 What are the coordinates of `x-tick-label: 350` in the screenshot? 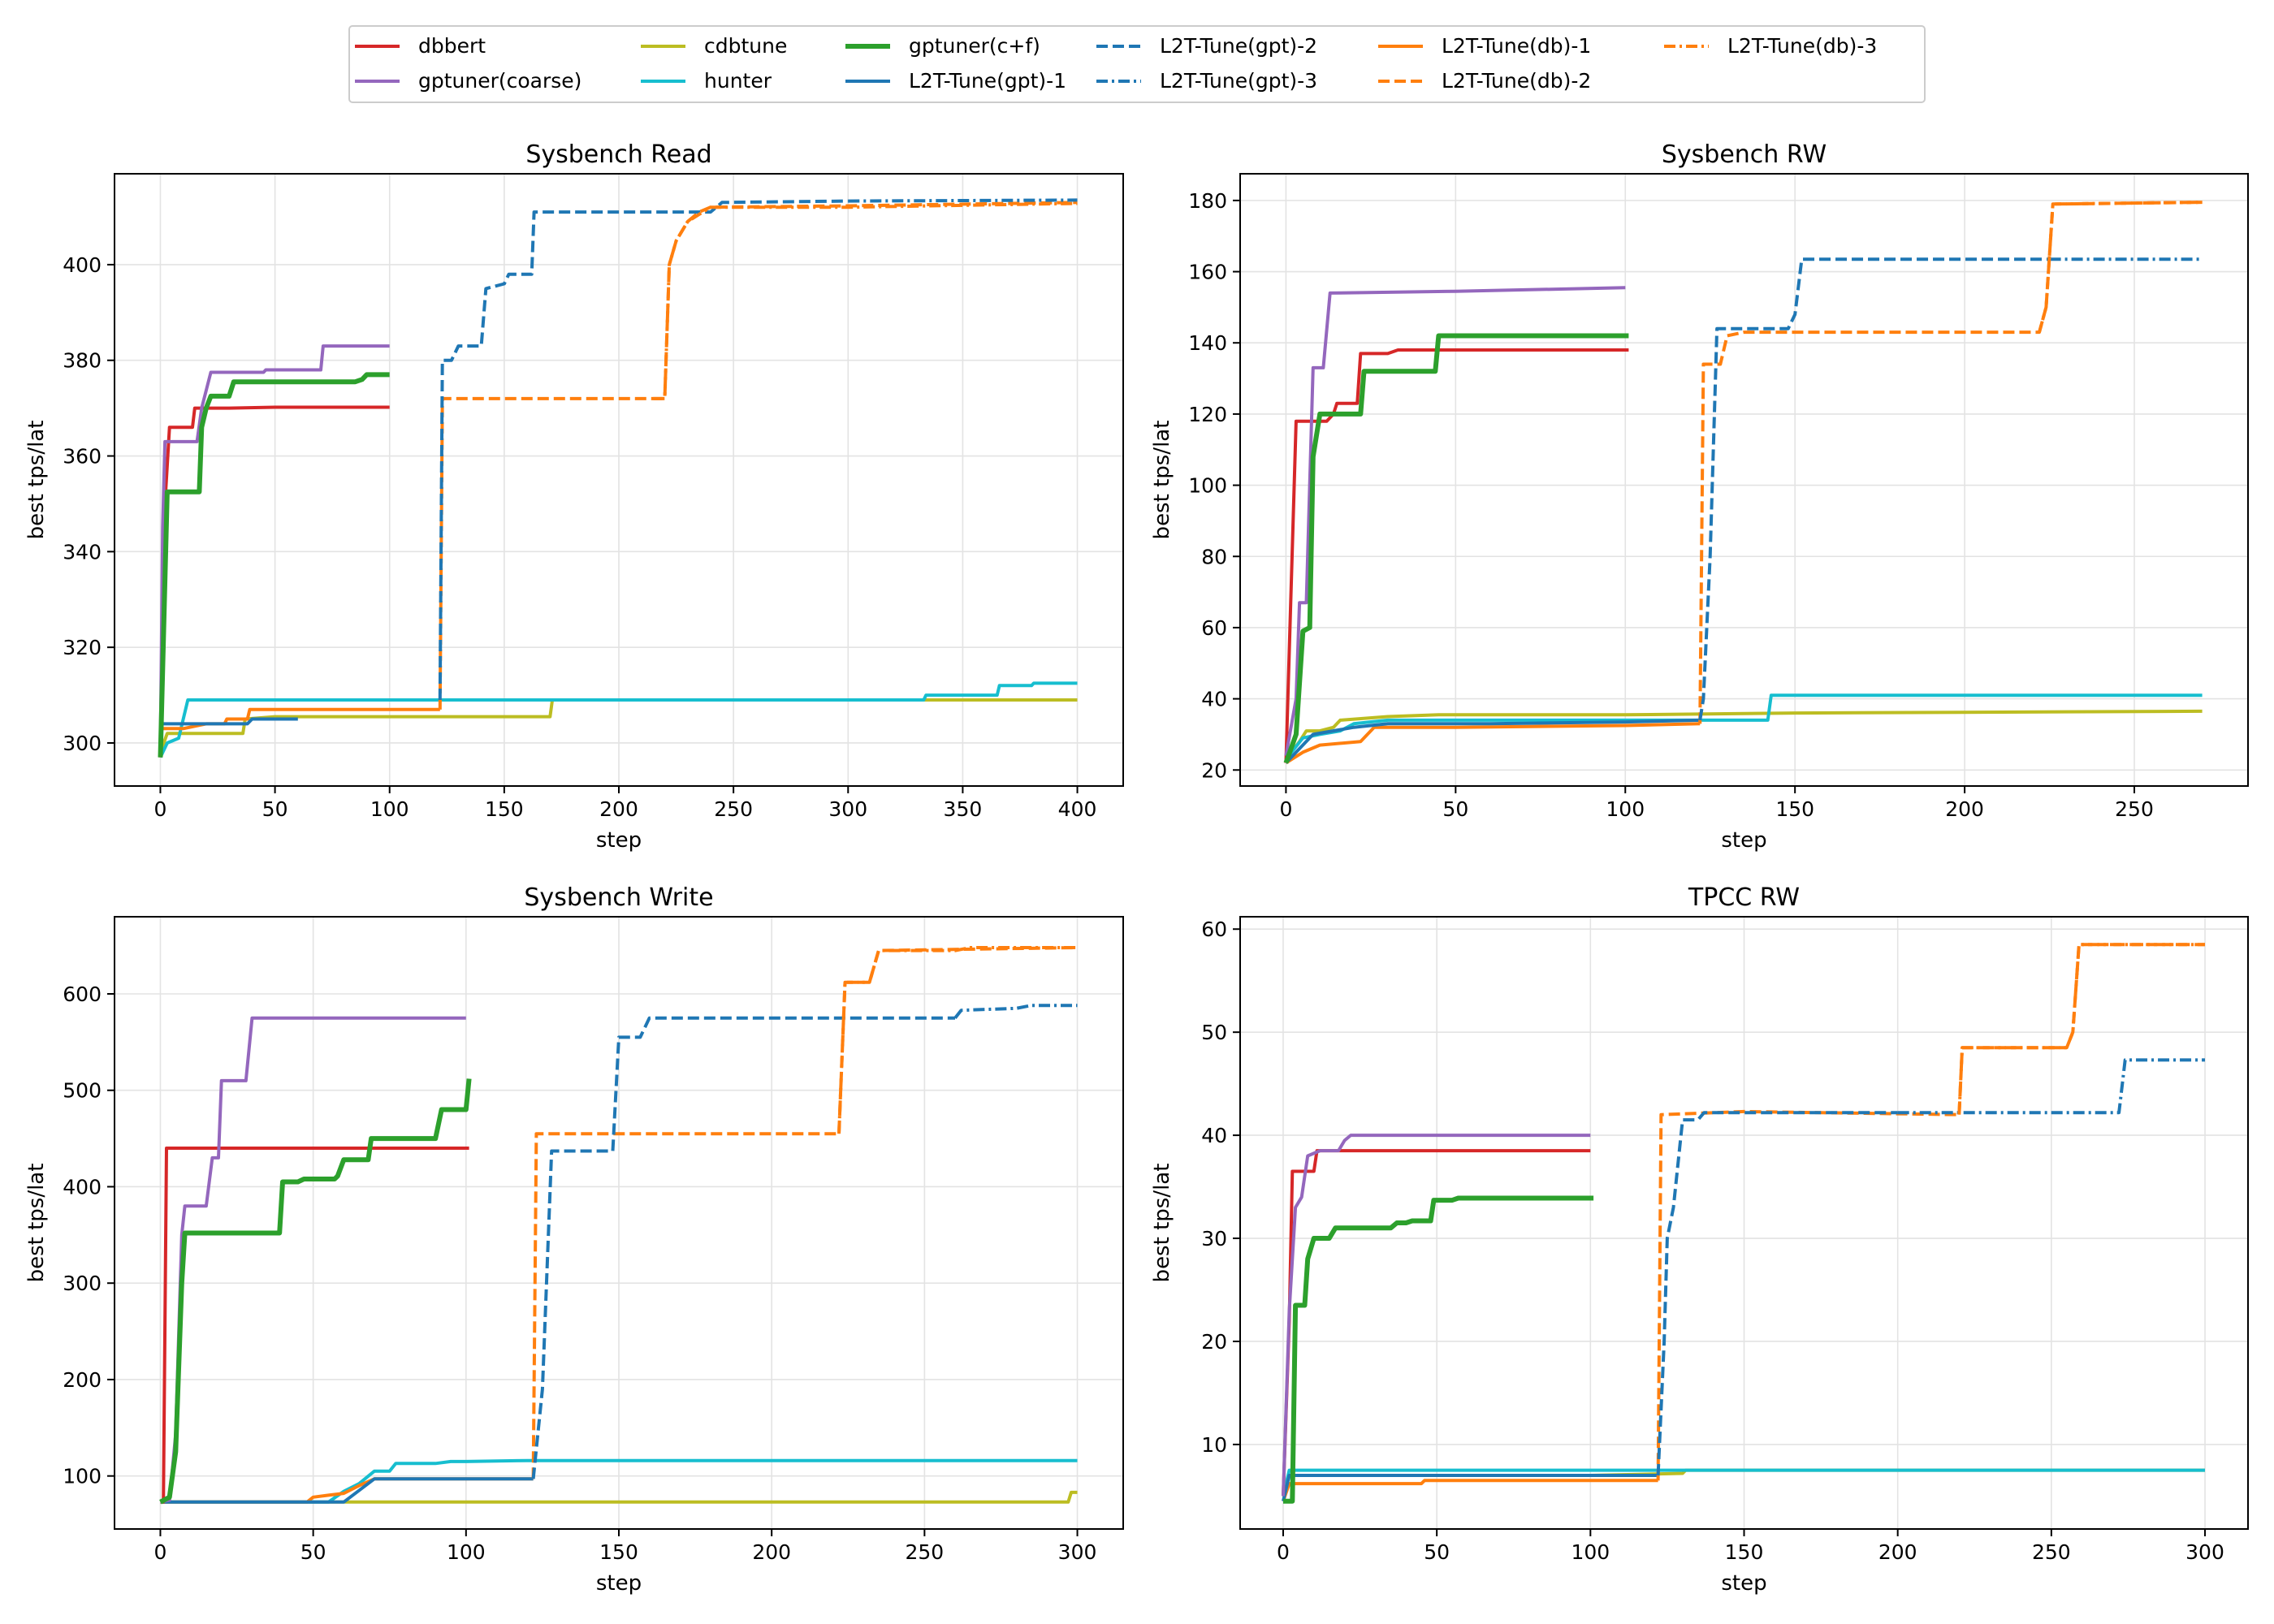 It's located at (964, 809).